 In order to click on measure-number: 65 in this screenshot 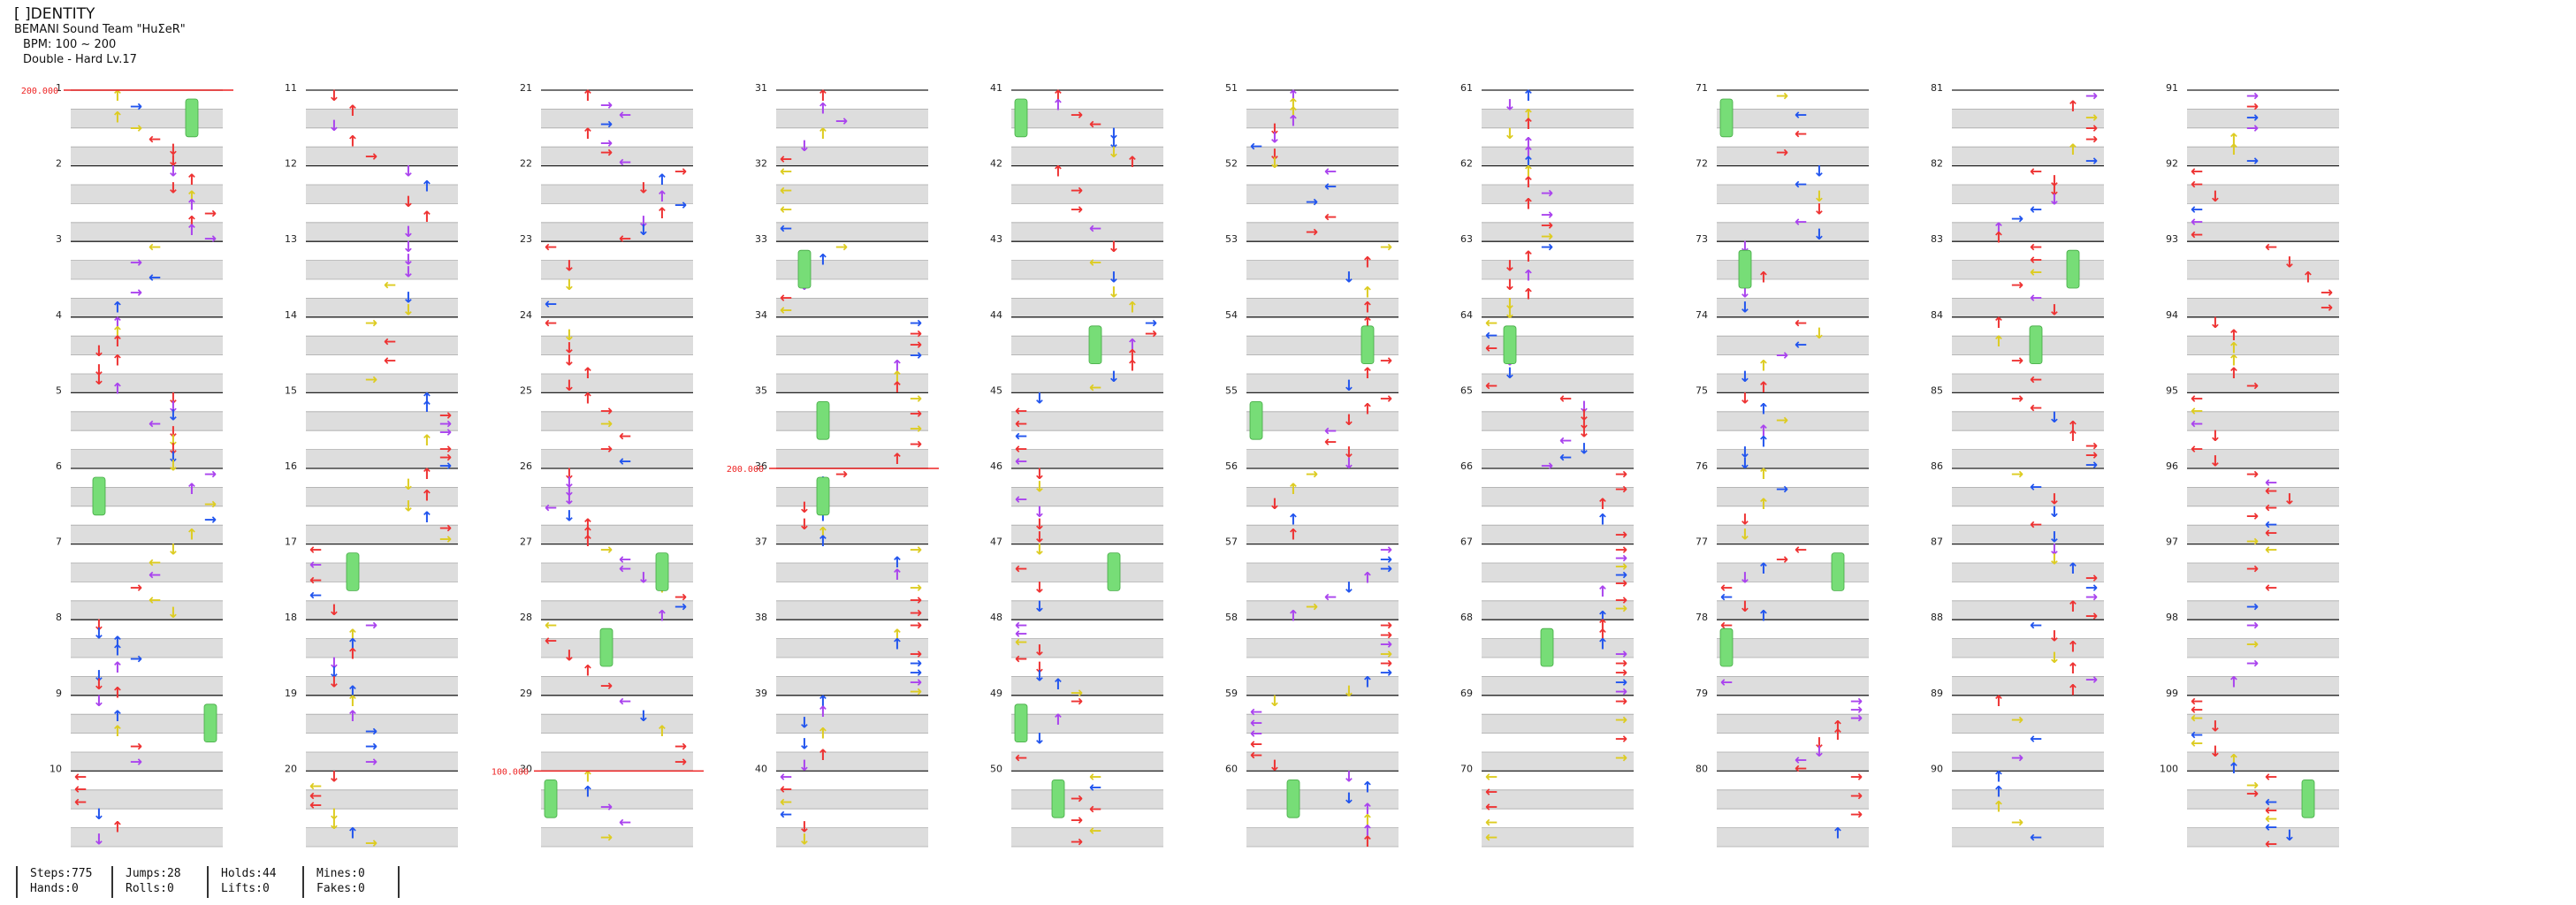, I will do `click(1466, 390)`.